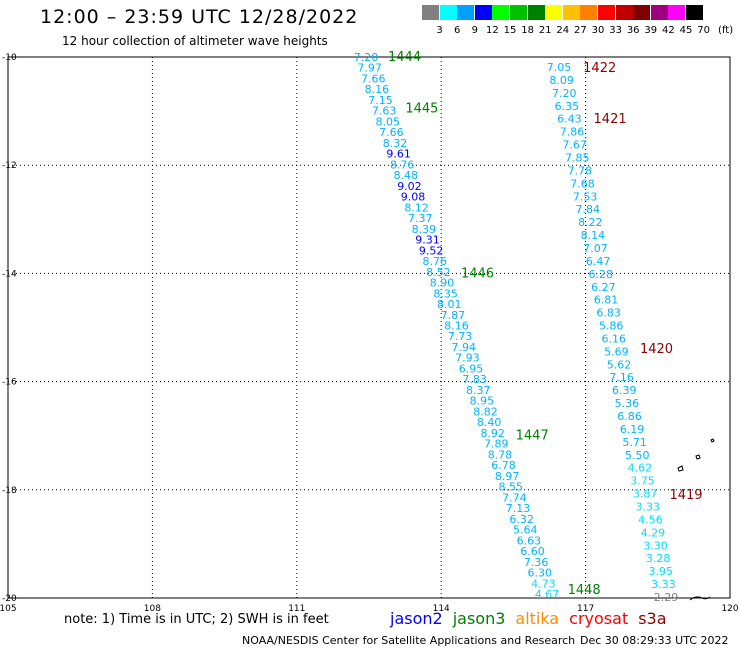 This screenshot has height=650, width=740. I want to click on satellite-name: jason3, so click(479, 618).